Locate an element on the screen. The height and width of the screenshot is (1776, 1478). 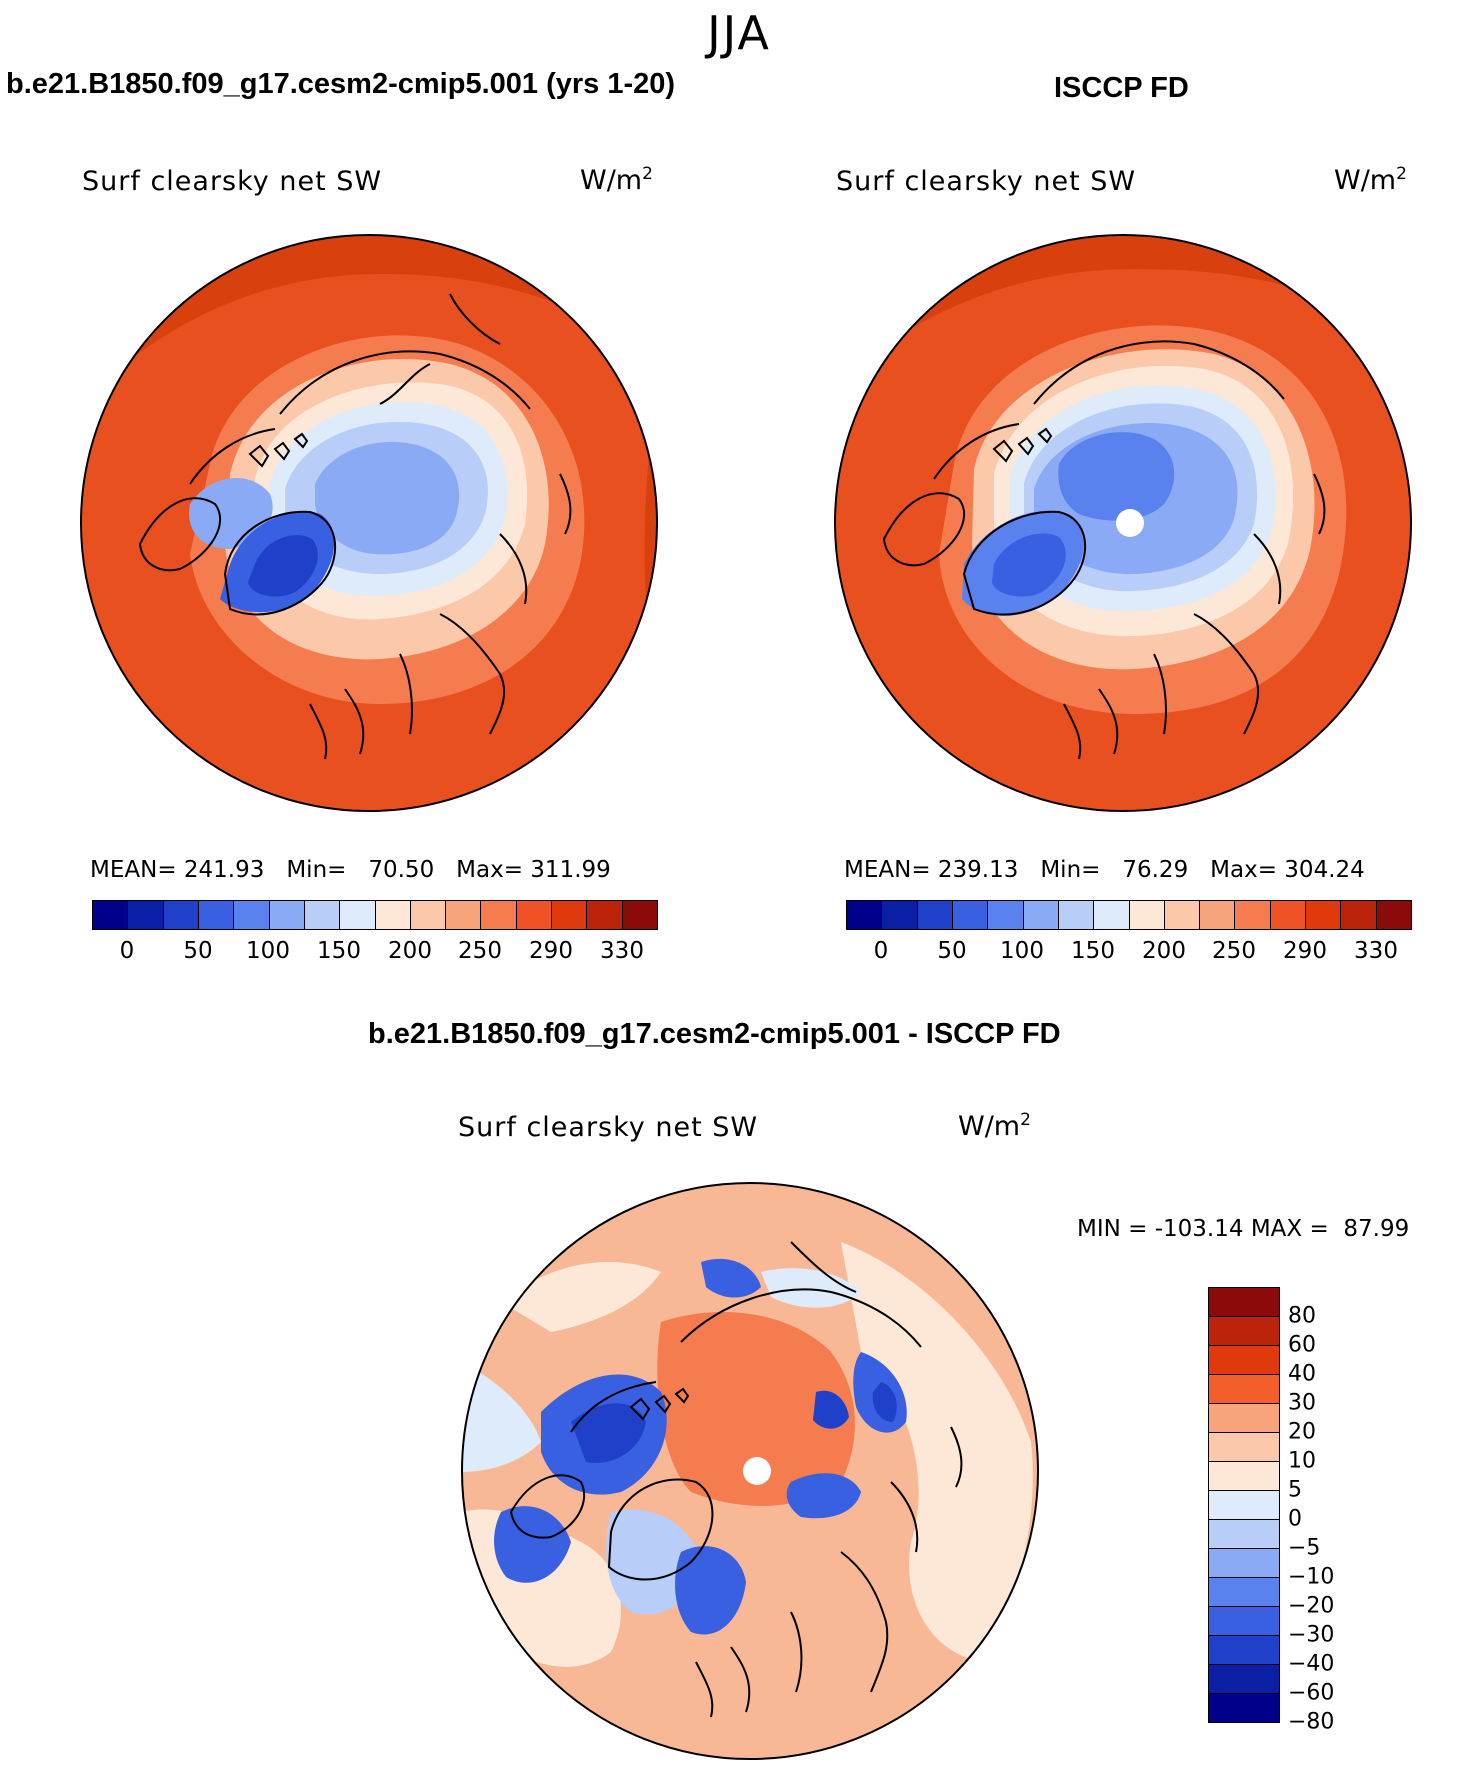
map-orange-region is located at coordinates (756, 1409).